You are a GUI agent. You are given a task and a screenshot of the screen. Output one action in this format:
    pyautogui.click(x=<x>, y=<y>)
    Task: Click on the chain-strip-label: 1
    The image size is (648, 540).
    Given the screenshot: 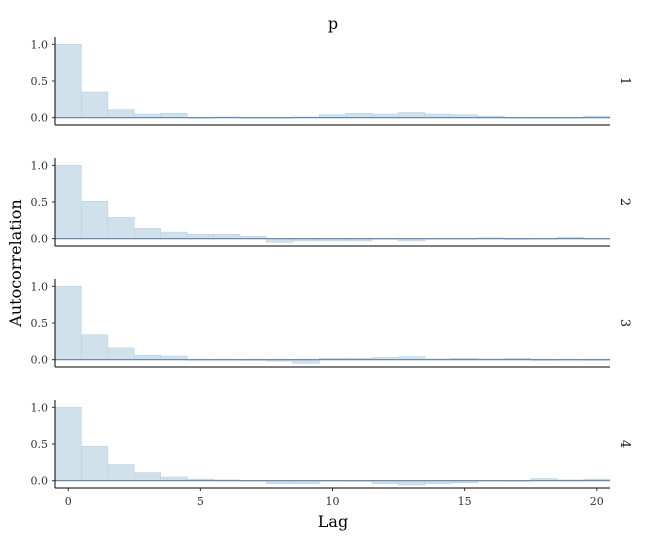 What is the action you would take?
    pyautogui.click(x=624, y=81)
    